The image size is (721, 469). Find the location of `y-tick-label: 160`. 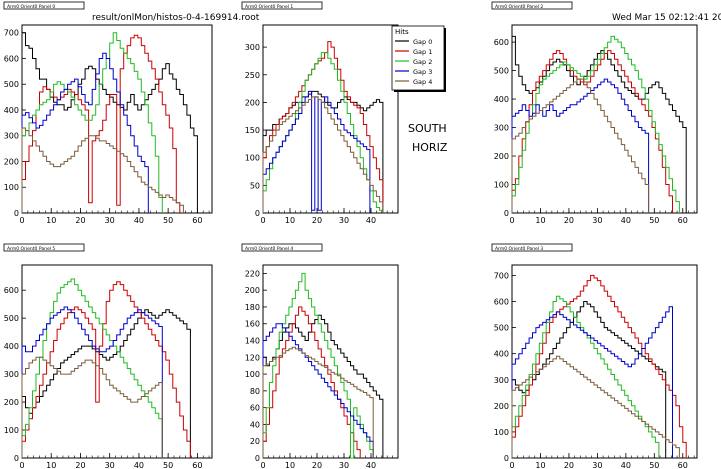

y-tick-label: 160 is located at coordinates (252, 324).